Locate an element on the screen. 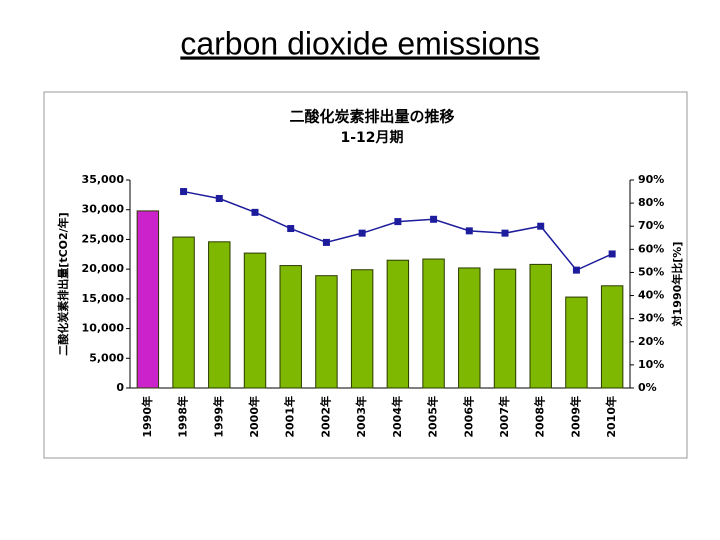  chart-subtitle: 1-12月期 is located at coordinates (371, 138).